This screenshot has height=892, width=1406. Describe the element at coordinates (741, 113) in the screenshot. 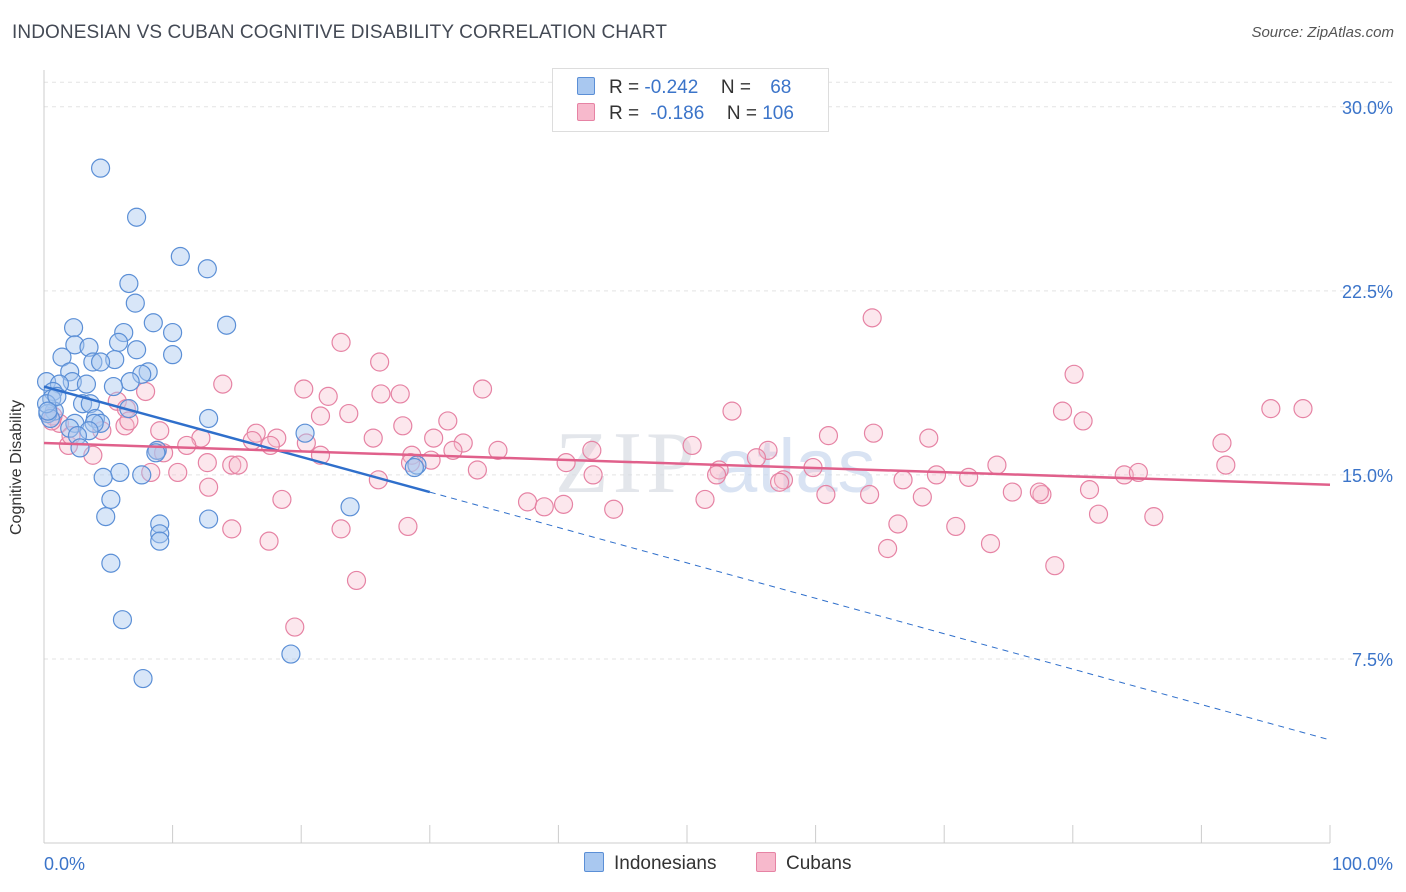

I see `legend-n-label: N =` at that location.